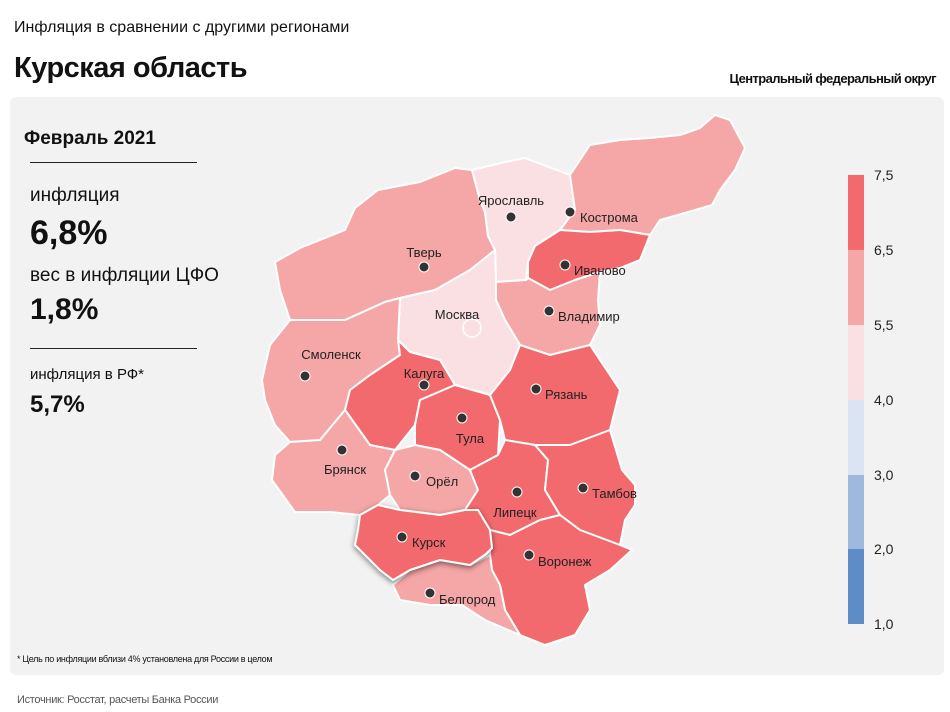 This screenshot has width=950, height=712. Describe the element at coordinates (429, 542) in the screenshot. I see `city-label-kursk: Курск` at that location.